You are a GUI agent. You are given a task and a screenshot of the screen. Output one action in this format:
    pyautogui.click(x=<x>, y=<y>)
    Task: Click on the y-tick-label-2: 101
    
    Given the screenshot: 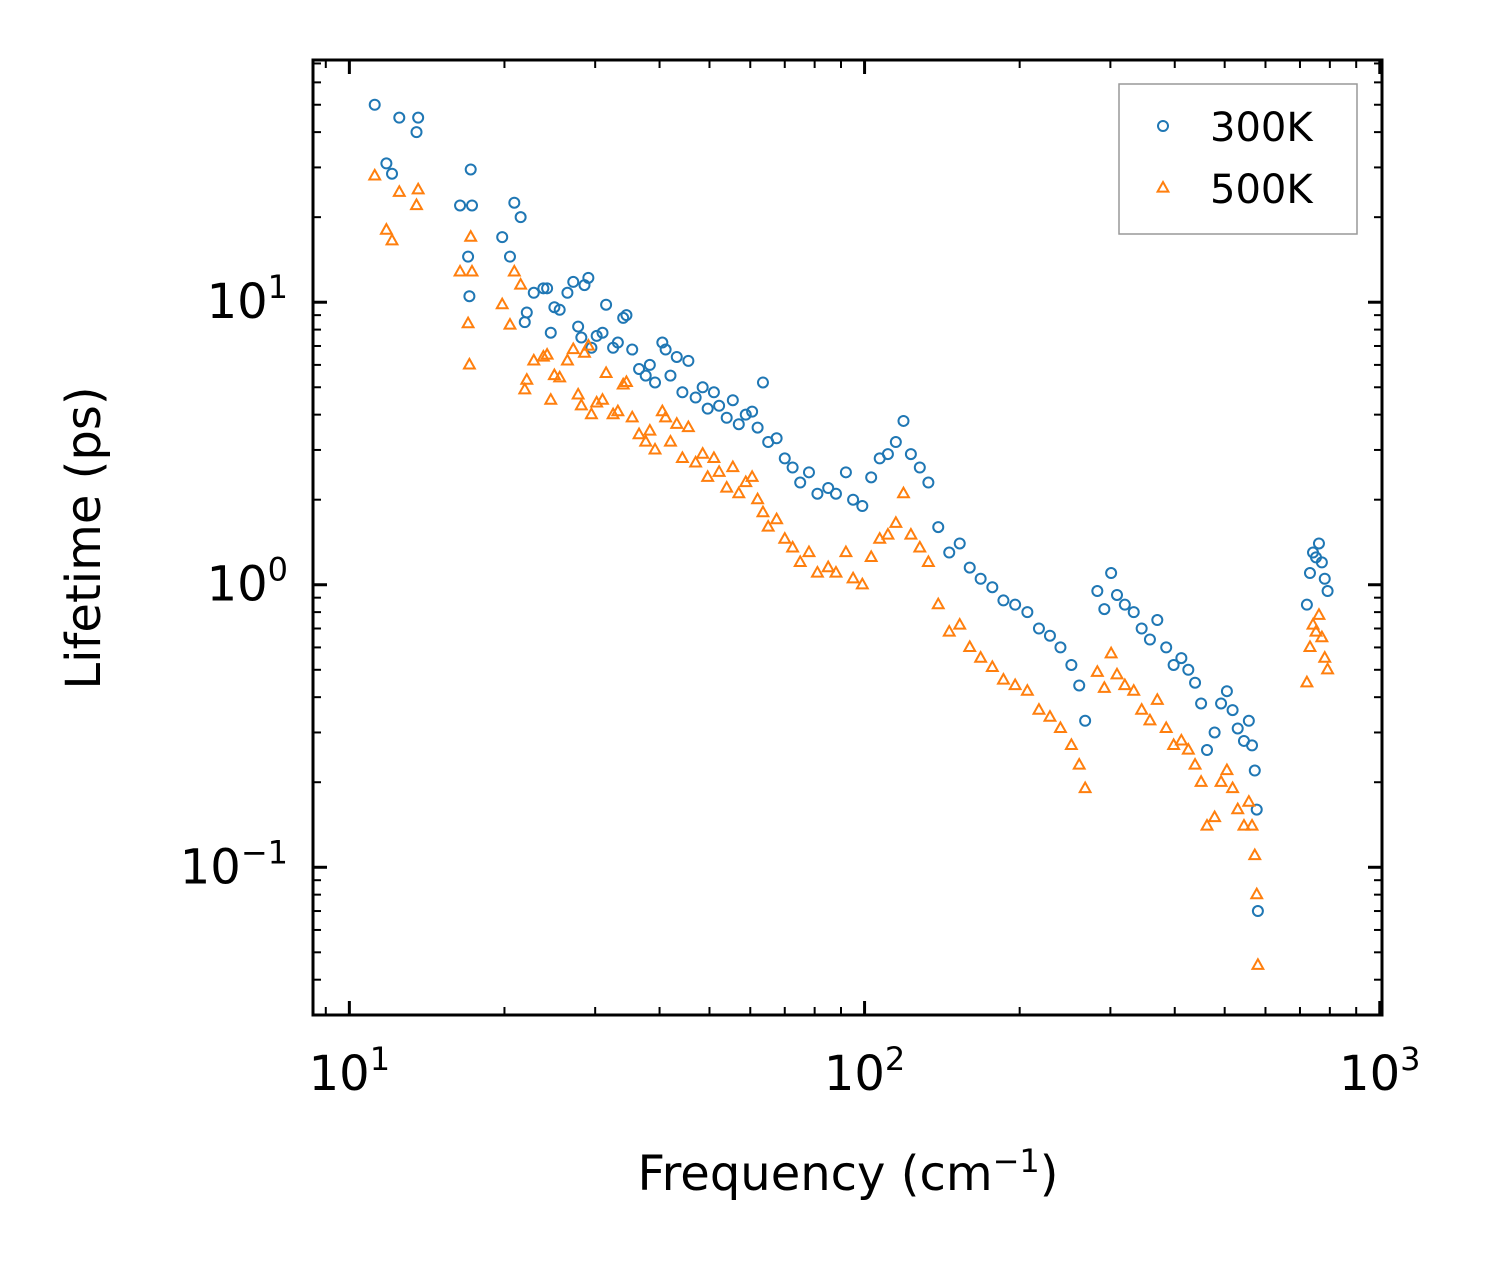 What is the action you would take?
    pyautogui.click(x=247, y=299)
    